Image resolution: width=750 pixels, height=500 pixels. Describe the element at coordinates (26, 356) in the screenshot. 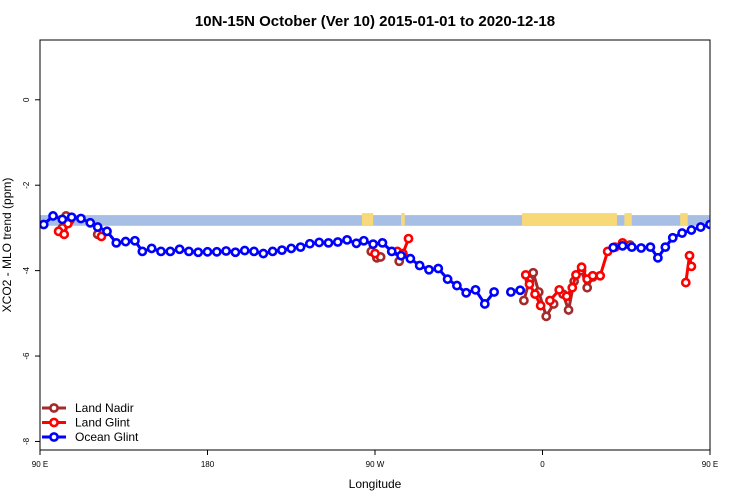

I see `y-tick-label: -6` at that location.